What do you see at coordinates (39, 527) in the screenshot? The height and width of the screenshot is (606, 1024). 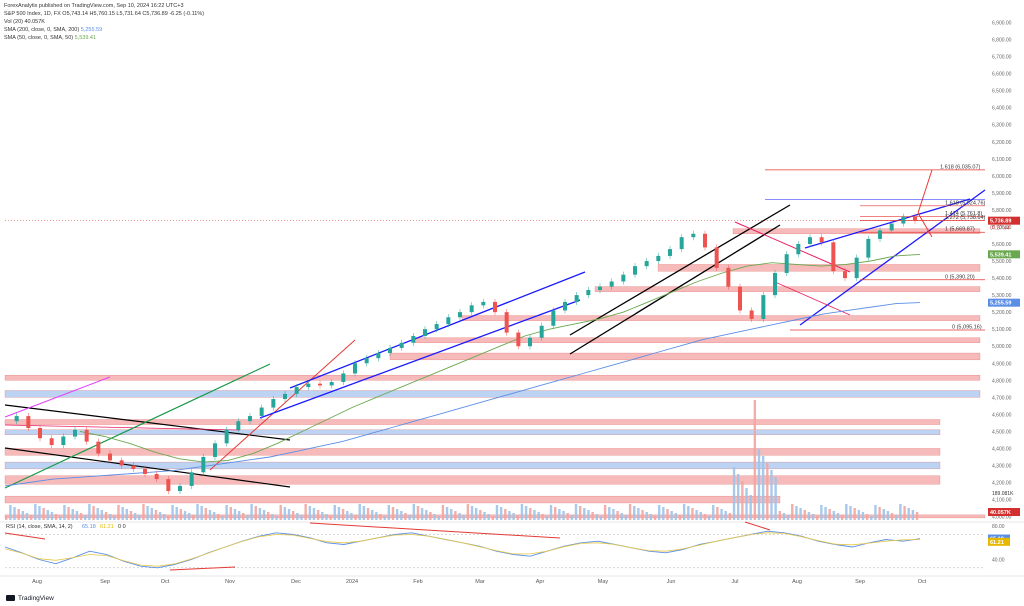 I see `rsi-label: RSI (14, close, SMA, 14, 2)` at bounding box center [39, 527].